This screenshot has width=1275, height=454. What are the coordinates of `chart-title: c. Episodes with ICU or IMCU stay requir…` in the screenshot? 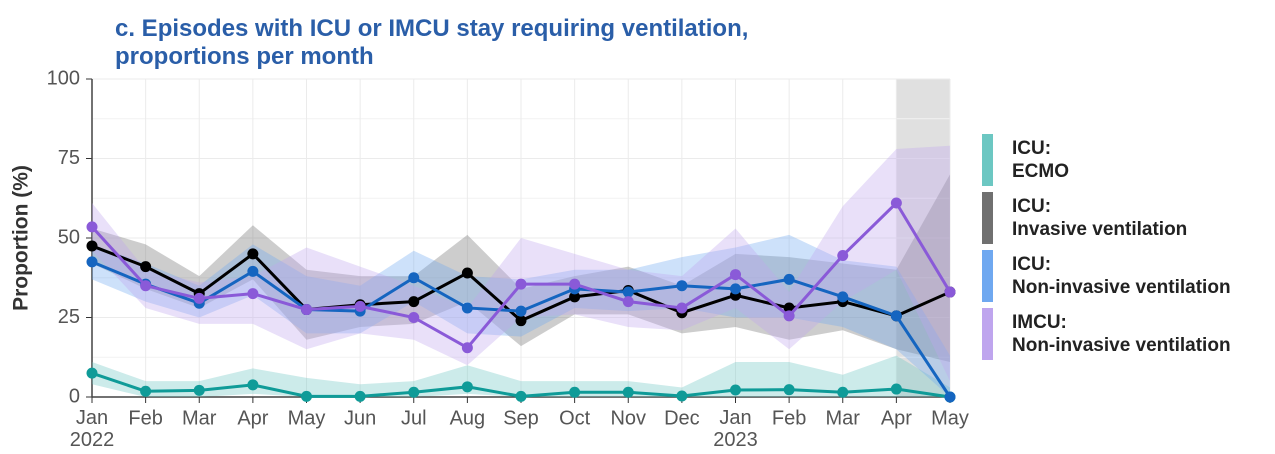 It's located at (431, 42).